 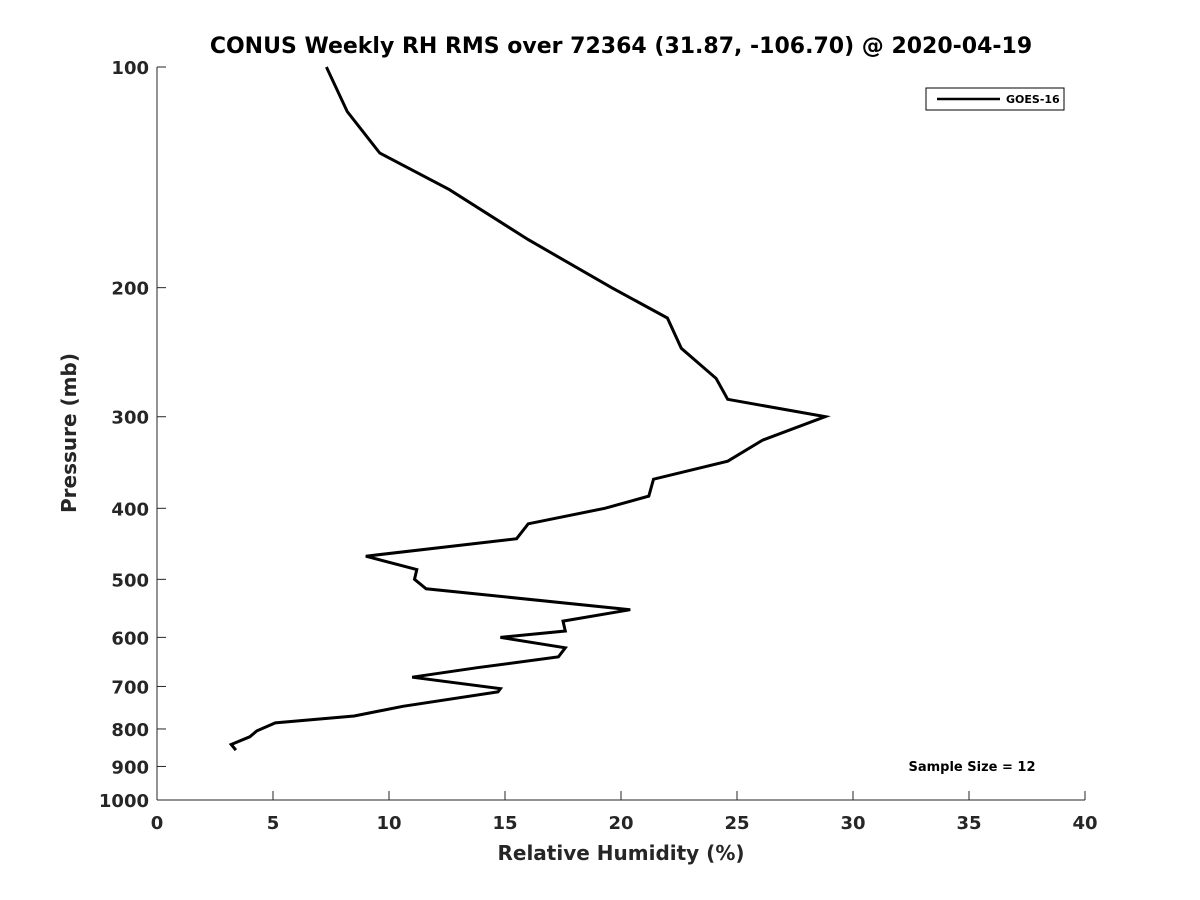 I want to click on x-tick-label-0: 0, so click(x=157, y=823).